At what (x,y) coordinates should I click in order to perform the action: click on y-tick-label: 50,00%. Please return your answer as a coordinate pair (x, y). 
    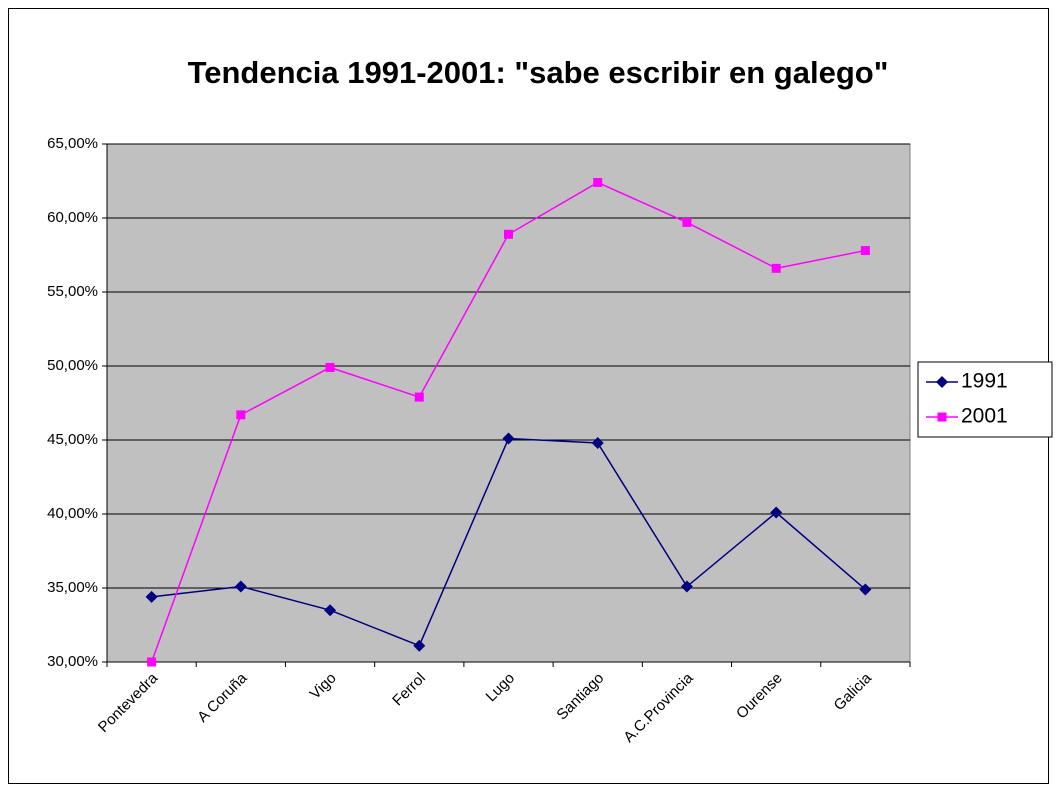
    Looking at the image, I should click on (72, 365).